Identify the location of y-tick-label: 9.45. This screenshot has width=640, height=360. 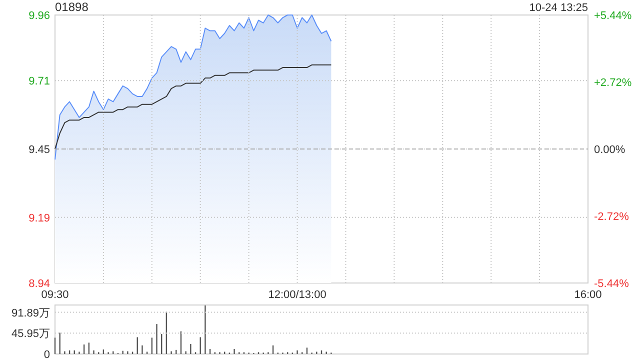
(39, 150).